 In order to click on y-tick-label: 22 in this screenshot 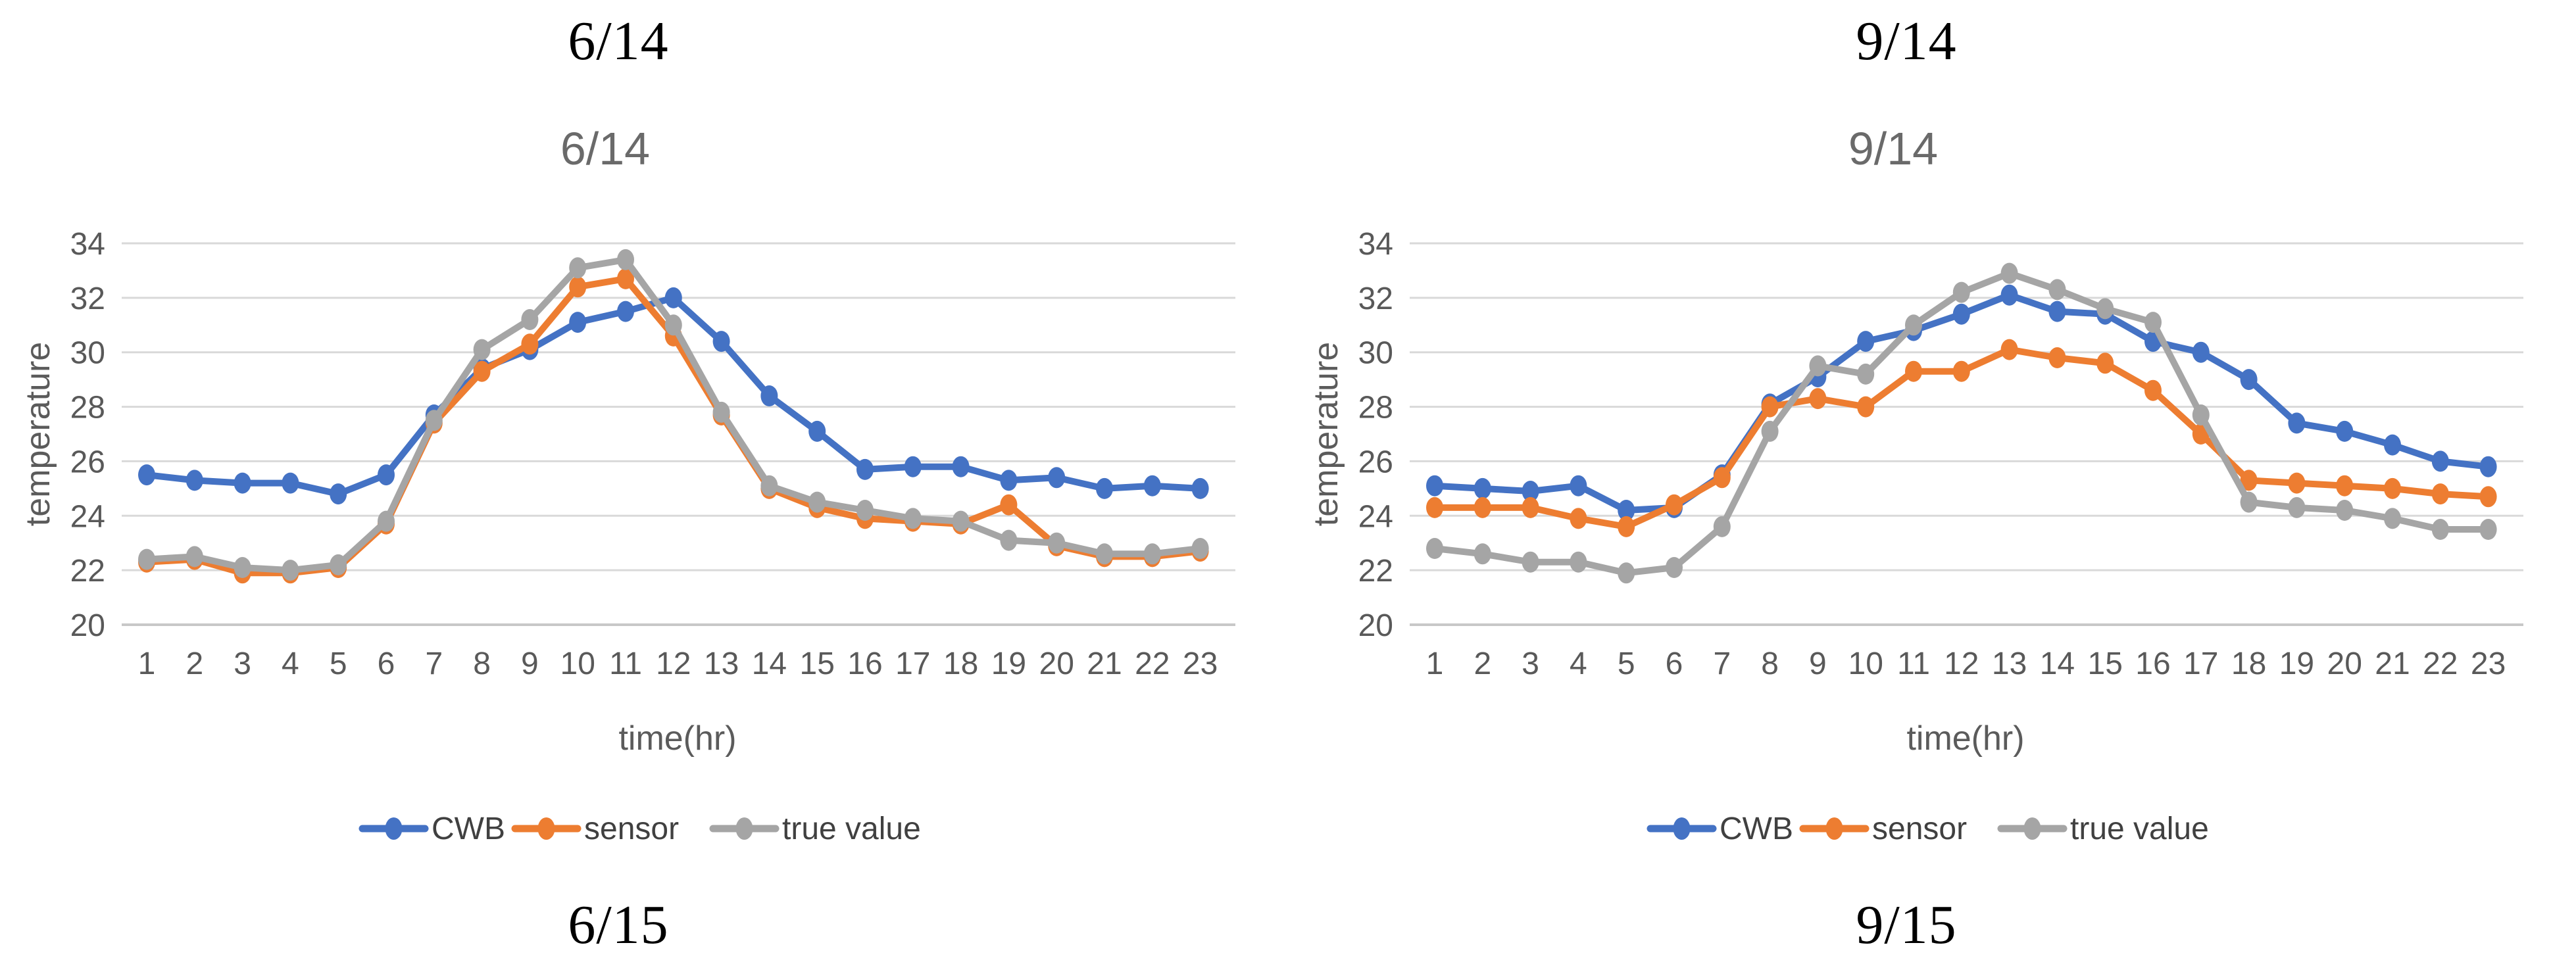, I will do `click(1375, 571)`.